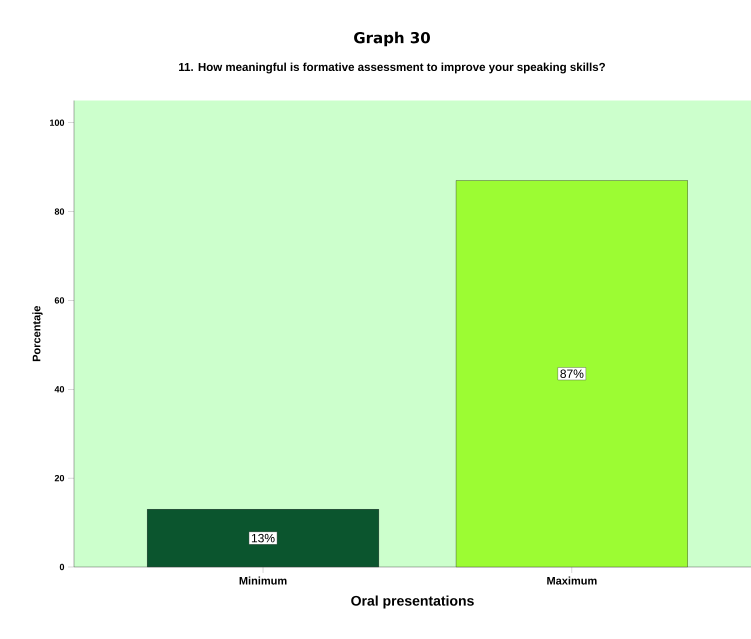 Image resolution: width=751 pixels, height=639 pixels. I want to click on y-axis-title: Porcentaje, so click(37, 334).